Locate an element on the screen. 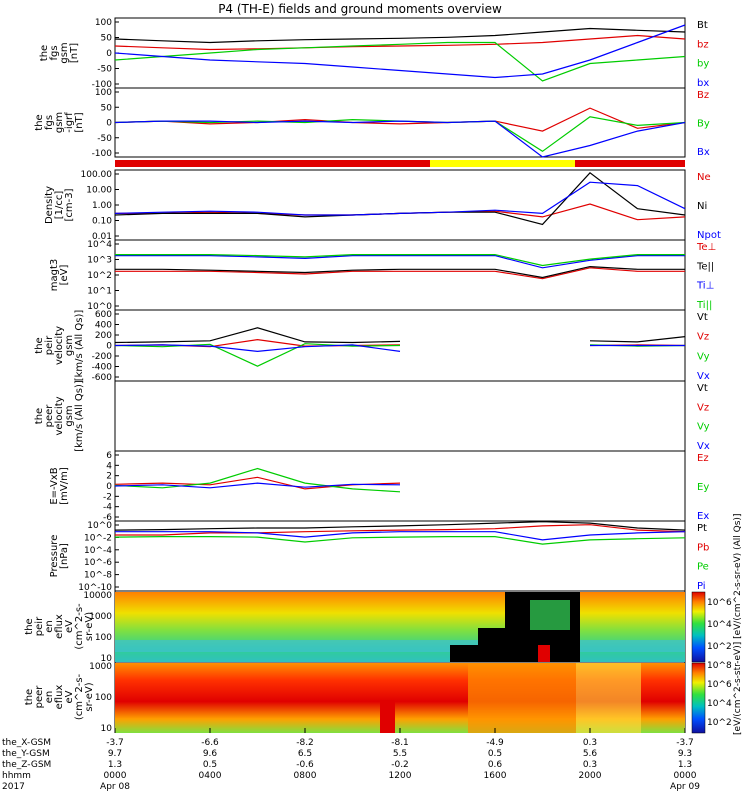 Image resolution: width=750 pixels, height=800 pixels. ytick-temperature-2: 10^2 is located at coordinates (99, 276).